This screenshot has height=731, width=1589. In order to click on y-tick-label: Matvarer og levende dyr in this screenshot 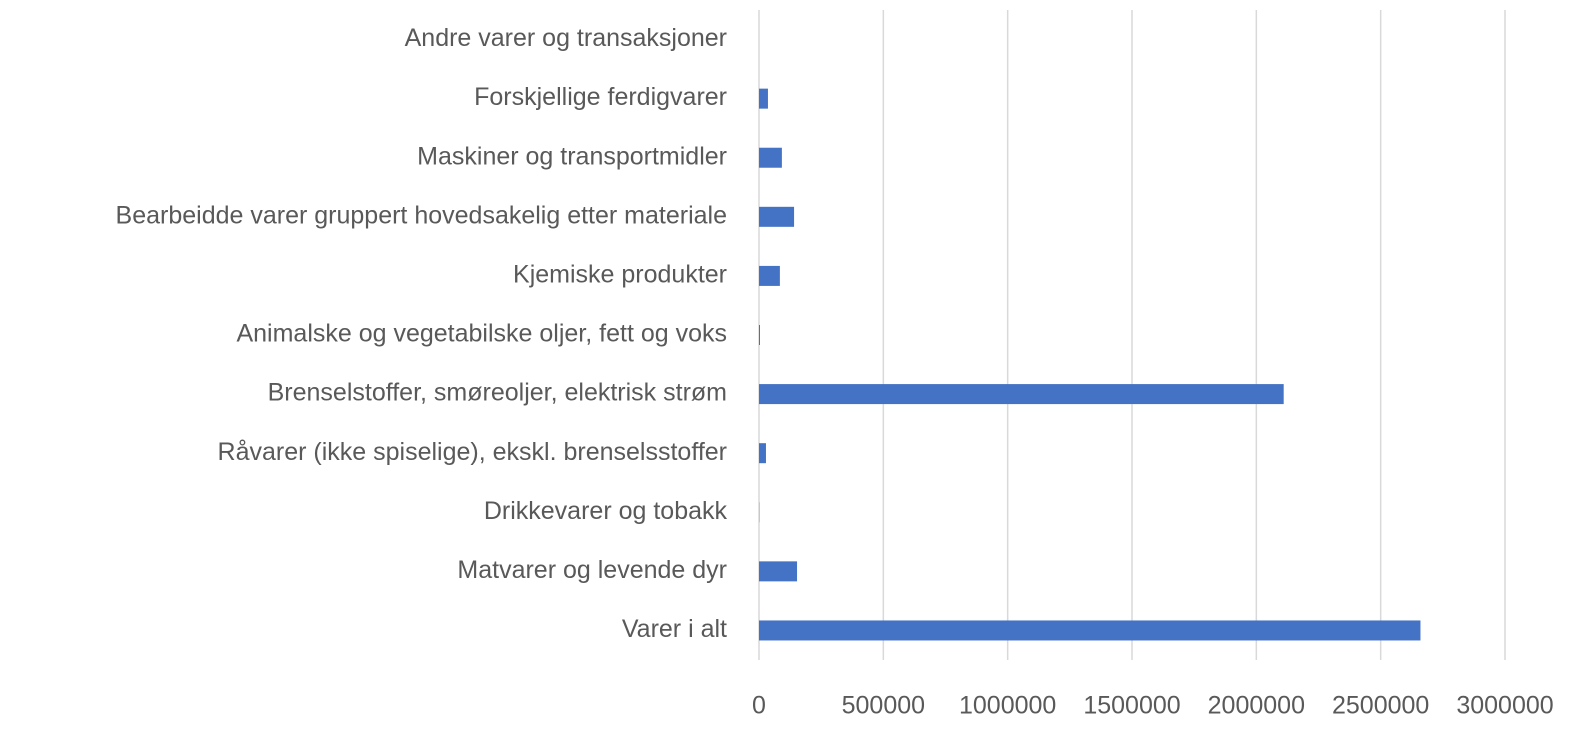, I will do `click(592, 570)`.